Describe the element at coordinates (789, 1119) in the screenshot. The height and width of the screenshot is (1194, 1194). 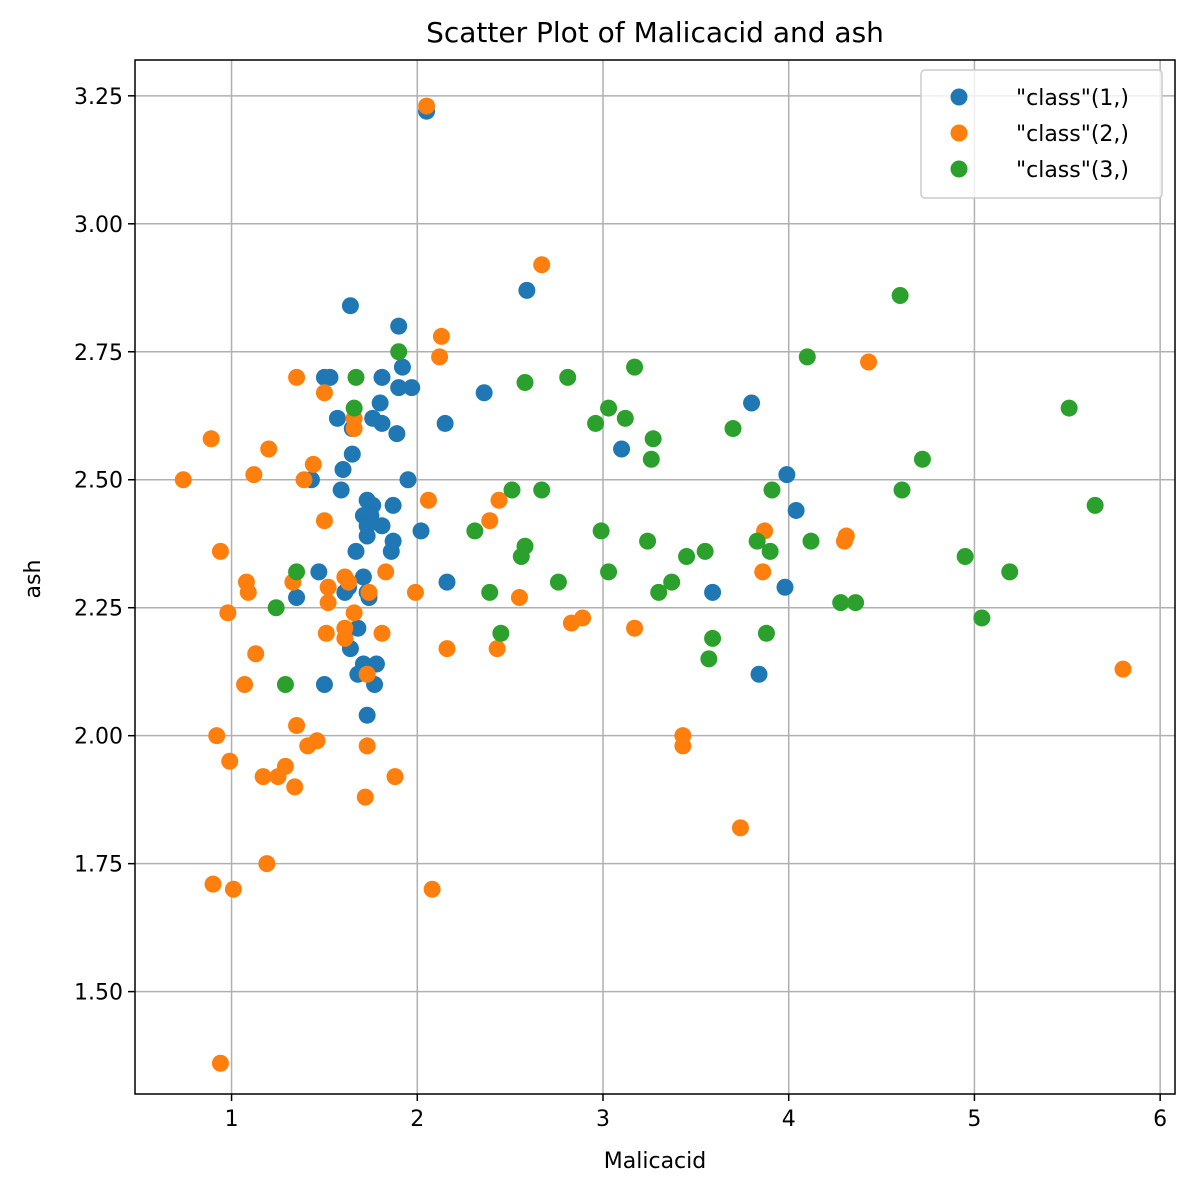
I see `x-tick-label: 4` at that location.